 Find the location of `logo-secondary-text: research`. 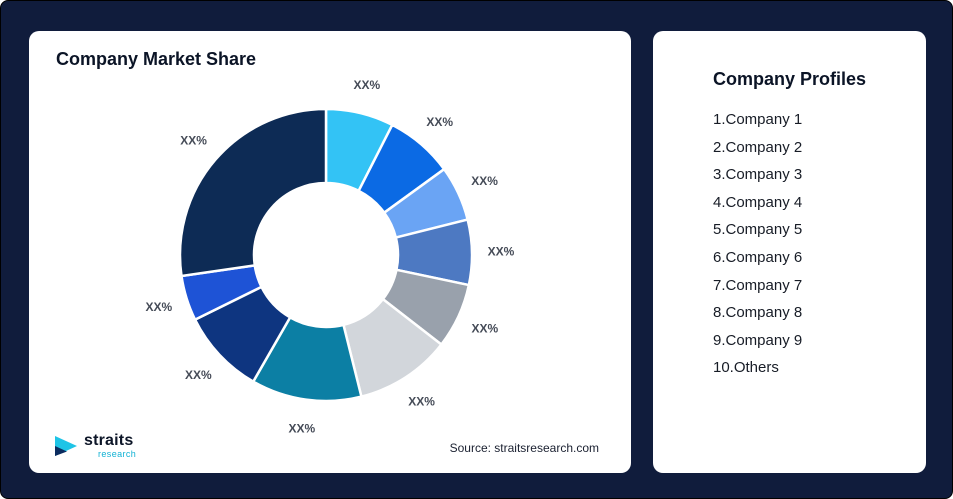

logo-secondary-text: research is located at coordinates (117, 454).